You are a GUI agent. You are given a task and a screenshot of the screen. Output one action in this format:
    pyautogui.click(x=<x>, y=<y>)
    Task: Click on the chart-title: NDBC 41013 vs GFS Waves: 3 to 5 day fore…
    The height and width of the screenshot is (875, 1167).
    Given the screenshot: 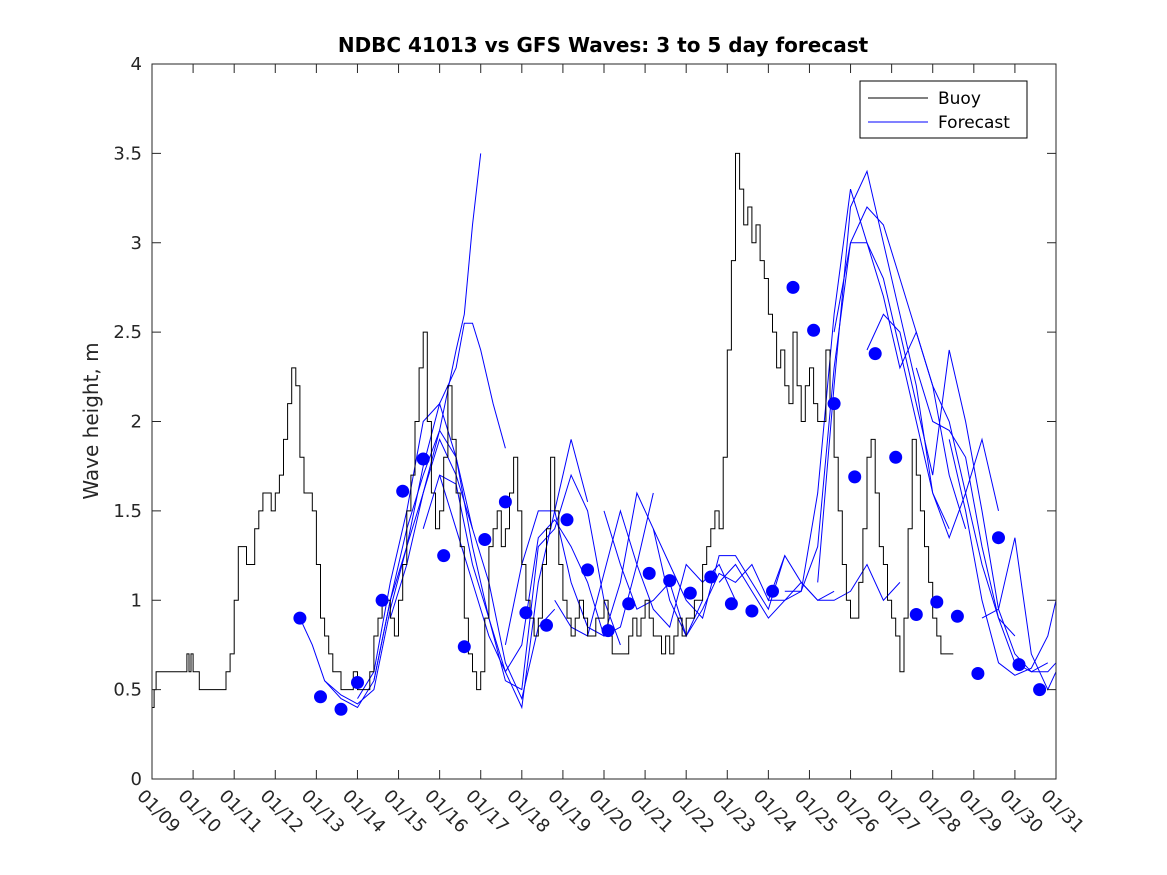 What is the action you would take?
    pyautogui.click(x=603, y=45)
    